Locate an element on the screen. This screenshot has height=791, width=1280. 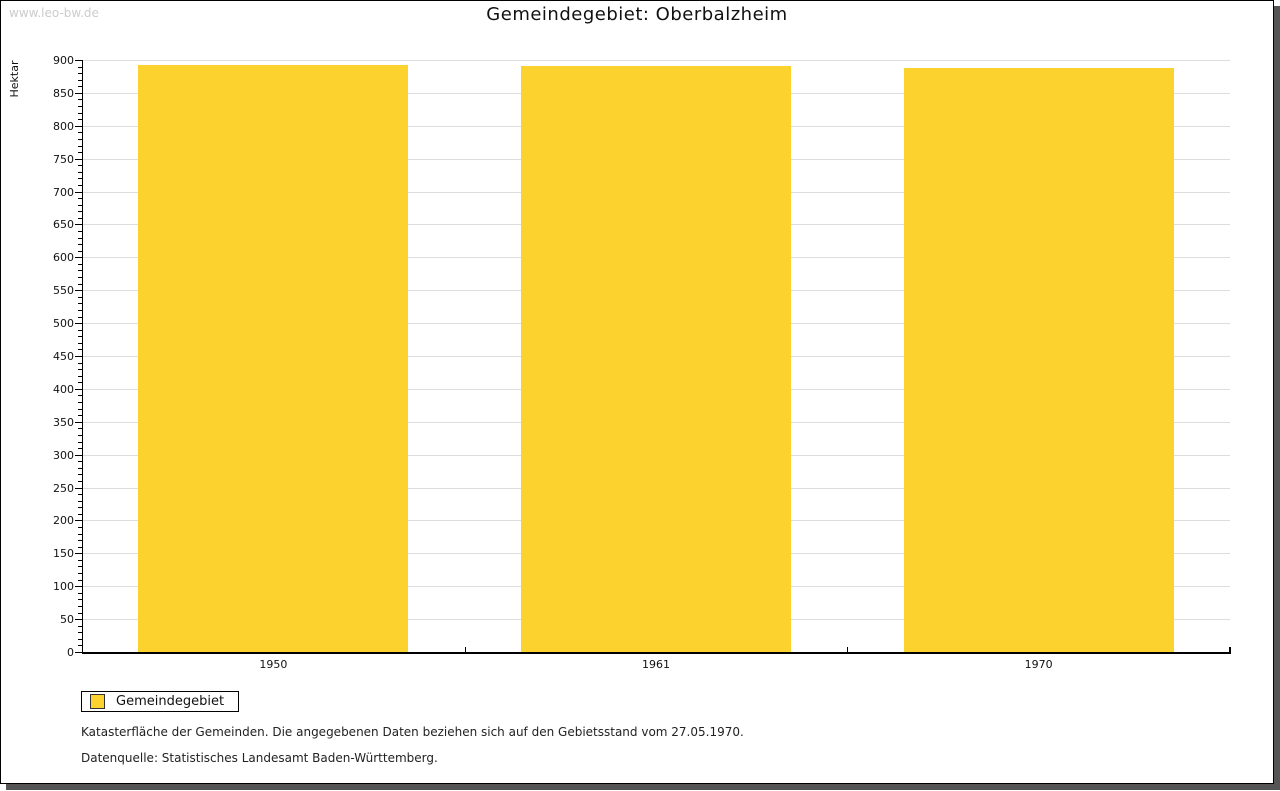
y-tick-label: 550 is located at coordinates (63, 291).